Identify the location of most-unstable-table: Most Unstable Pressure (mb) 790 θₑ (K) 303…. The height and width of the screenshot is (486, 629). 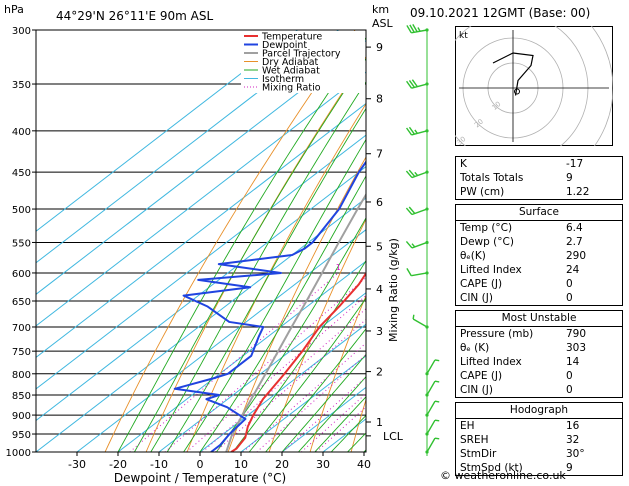
(539, 354).